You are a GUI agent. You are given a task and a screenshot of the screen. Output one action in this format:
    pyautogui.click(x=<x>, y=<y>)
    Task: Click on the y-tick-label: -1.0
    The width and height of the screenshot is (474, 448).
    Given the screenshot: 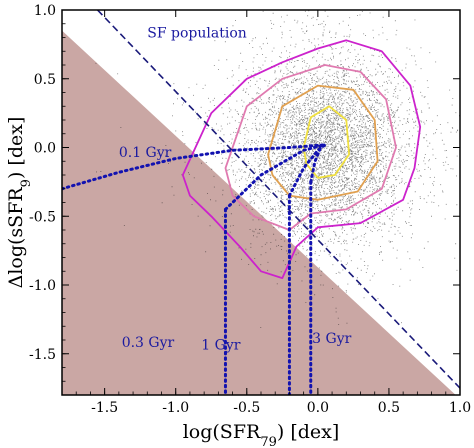 What is the action you would take?
    pyautogui.click(x=42, y=286)
    